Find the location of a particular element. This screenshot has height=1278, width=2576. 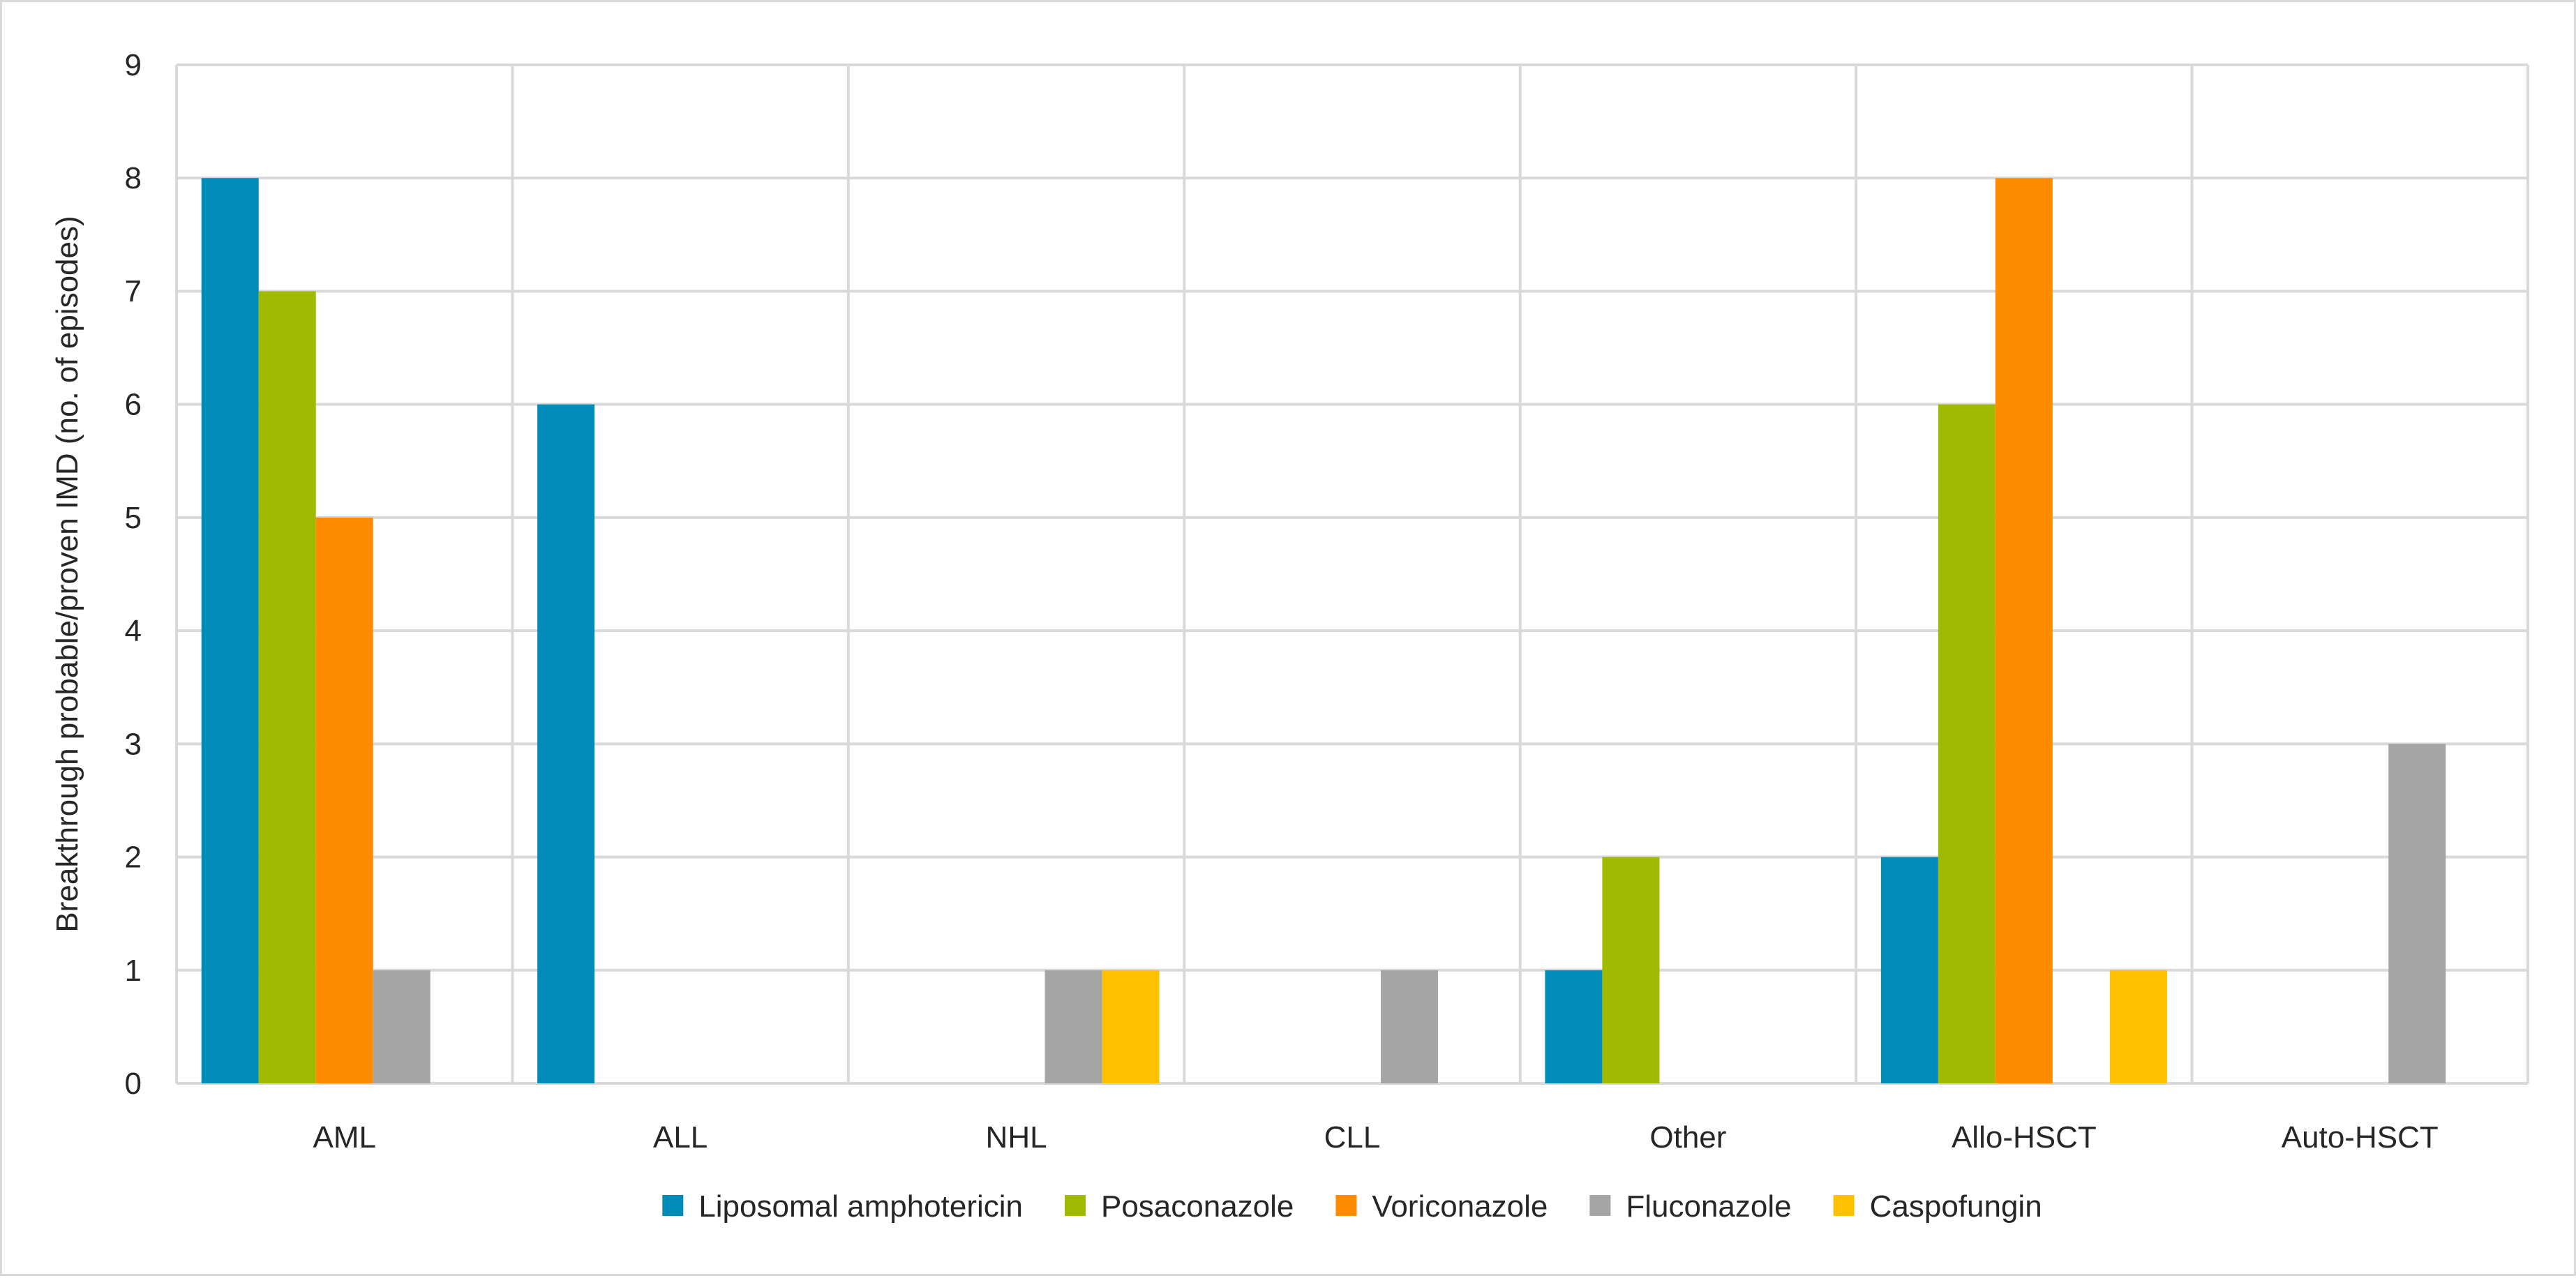

y-tick-label: 5 is located at coordinates (133, 518).